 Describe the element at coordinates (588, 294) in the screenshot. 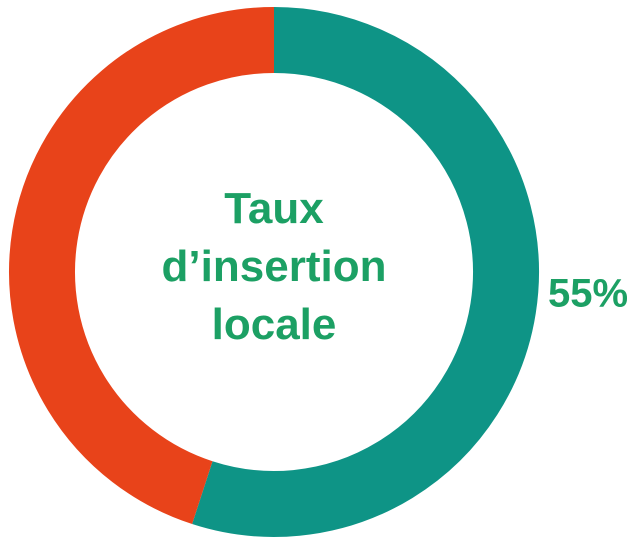

I see `value-label: 55%` at that location.